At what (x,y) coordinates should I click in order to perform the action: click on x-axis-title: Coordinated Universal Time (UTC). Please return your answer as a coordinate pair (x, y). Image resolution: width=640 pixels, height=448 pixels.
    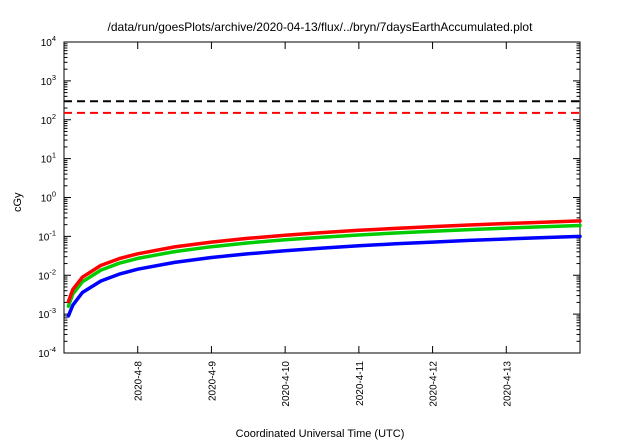
    Looking at the image, I should click on (320, 434).